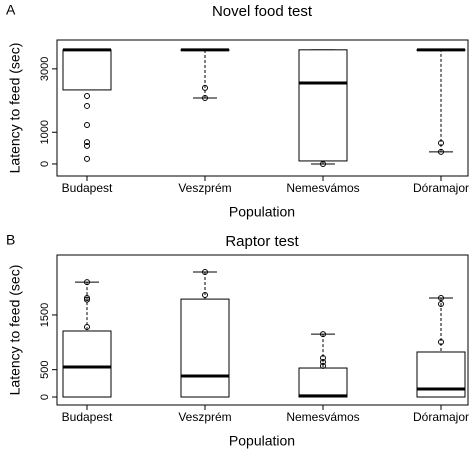 The image size is (474, 460). Describe the element at coordinates (262, 11) in the screenshot. I see `chart-title: Novel food test` at that location.